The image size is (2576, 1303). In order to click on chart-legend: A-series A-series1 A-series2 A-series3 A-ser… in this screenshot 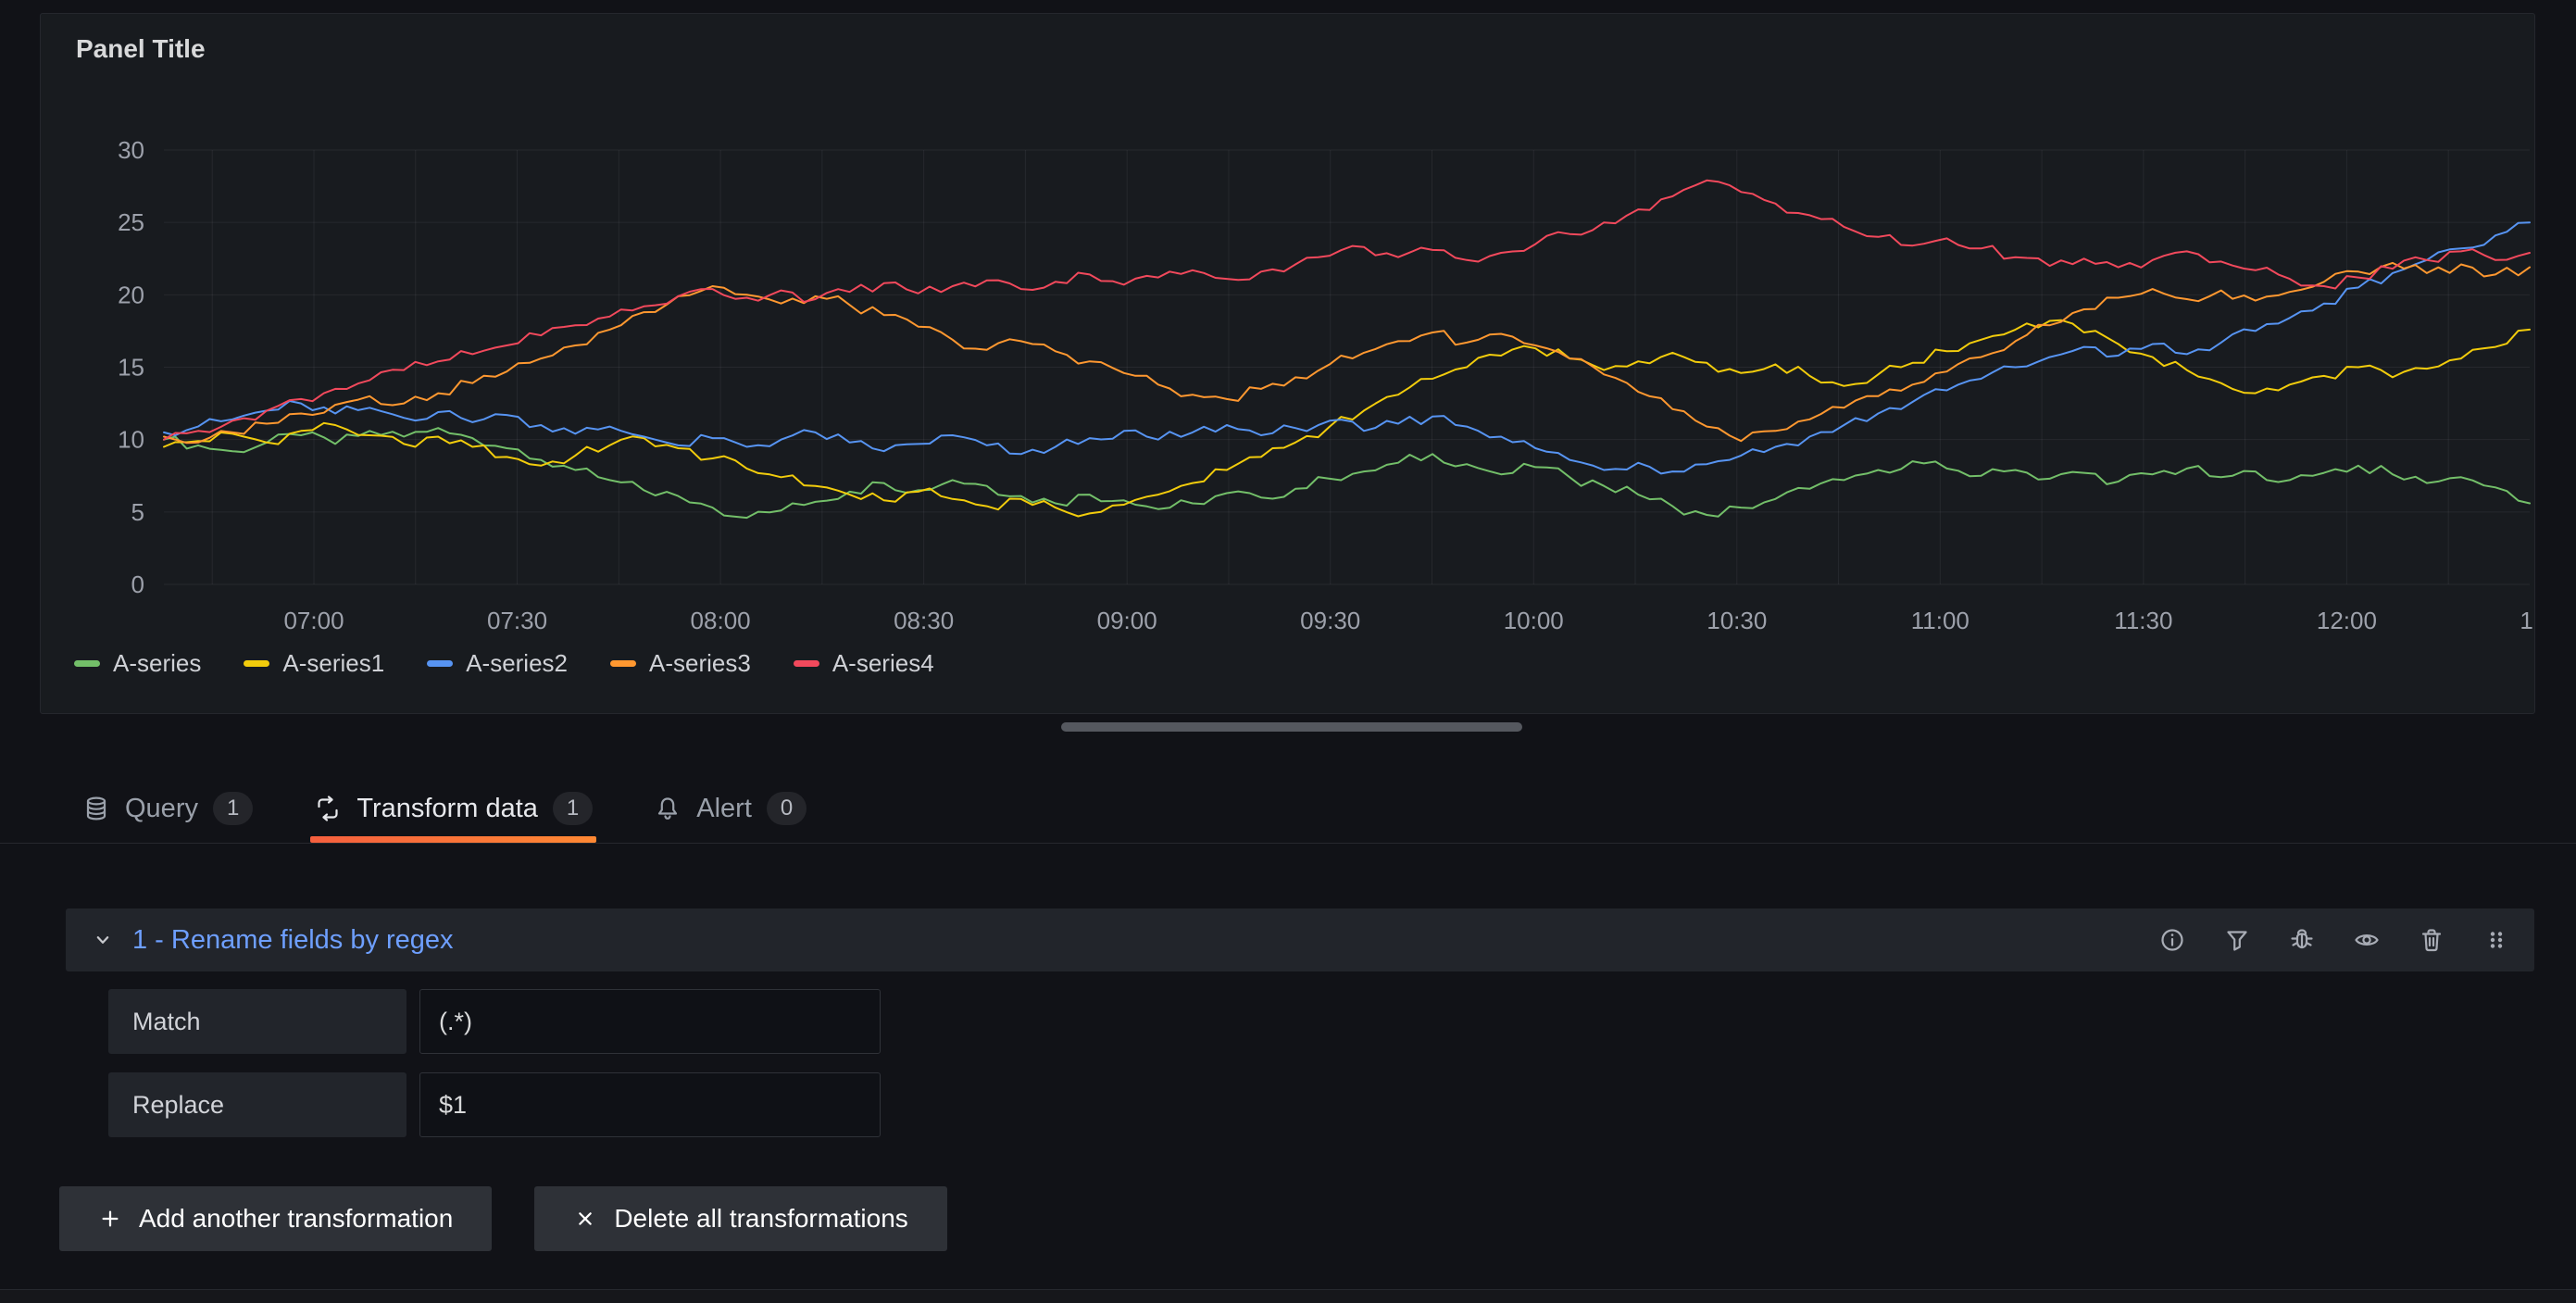, I will do `click(504, 663)`.